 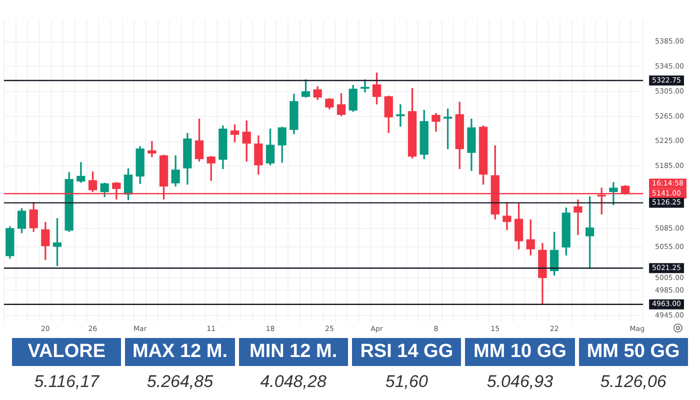 I want to click on text: 4.048,28, so click(x=293, y=381).